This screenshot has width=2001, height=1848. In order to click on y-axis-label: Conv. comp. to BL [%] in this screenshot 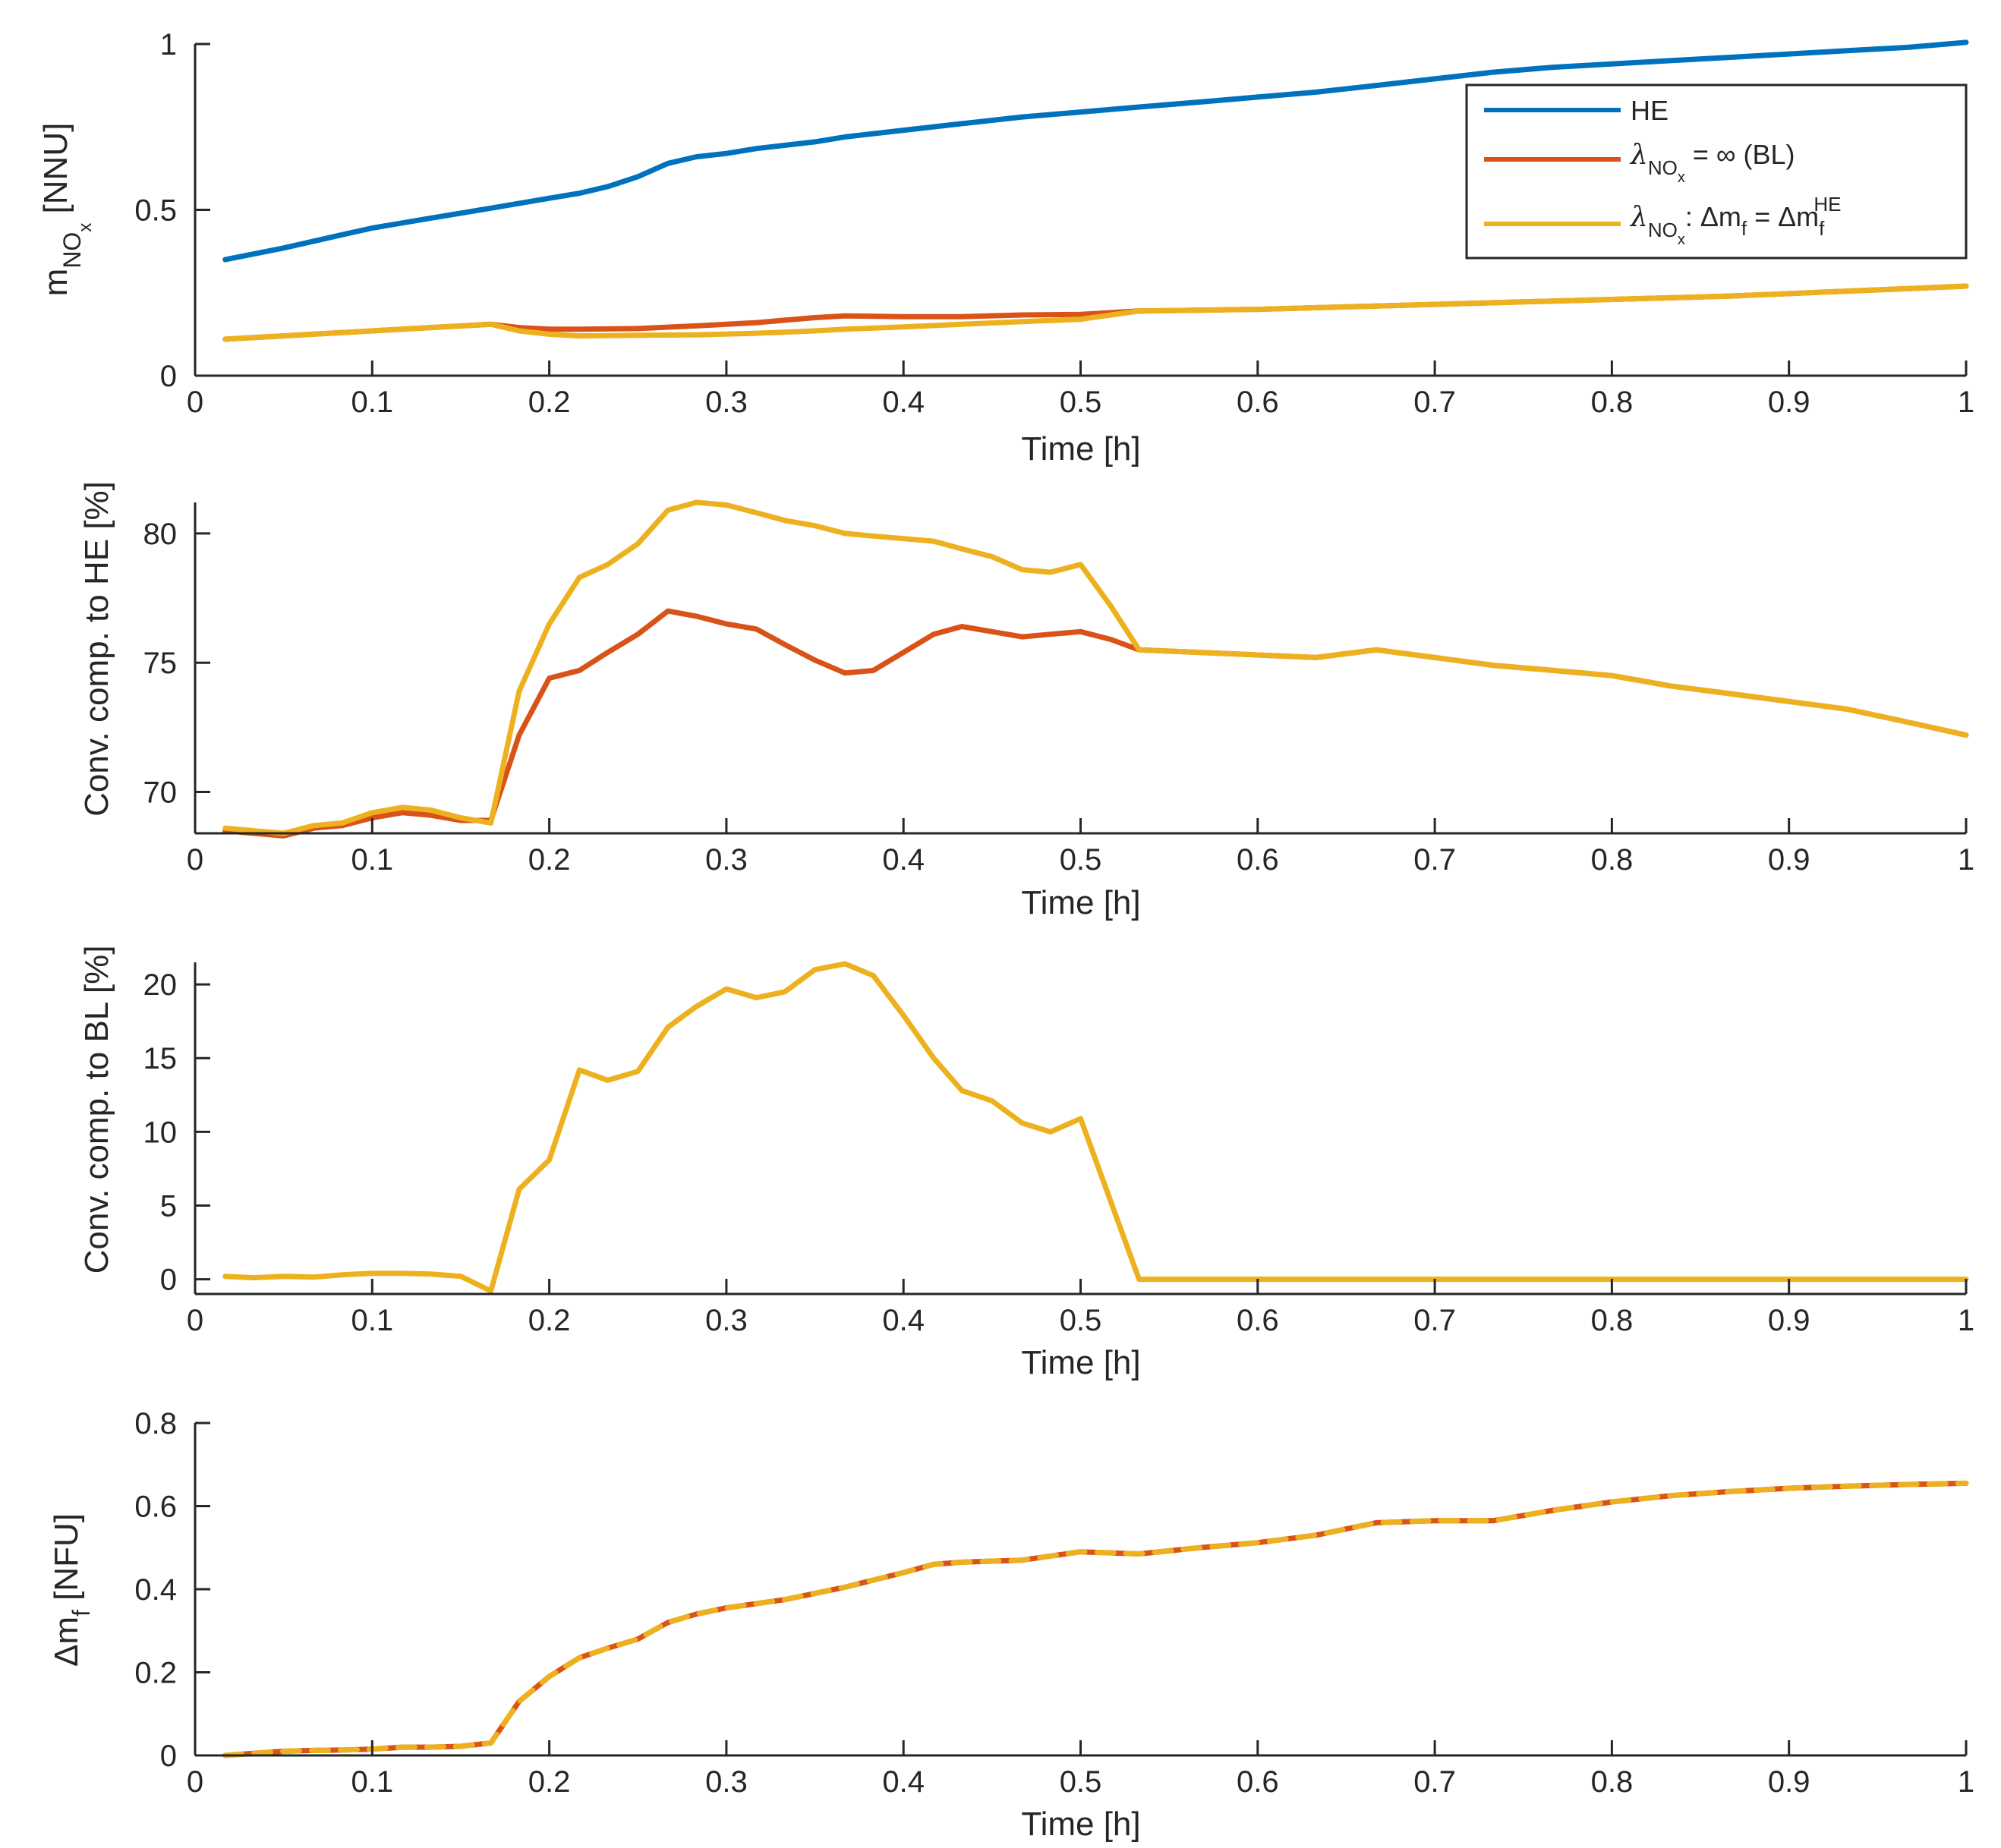, I will do `click(96, 1110)`.